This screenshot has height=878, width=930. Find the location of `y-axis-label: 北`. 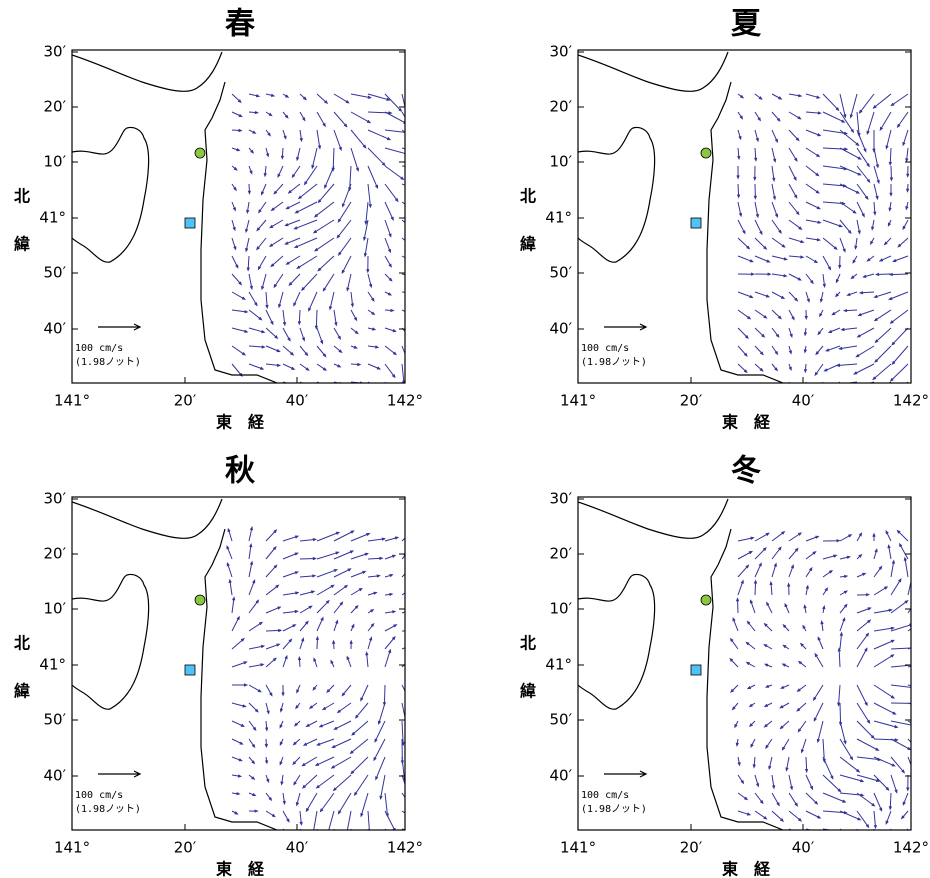

y-axis-label: 北 is located at coordinates (22, 196).